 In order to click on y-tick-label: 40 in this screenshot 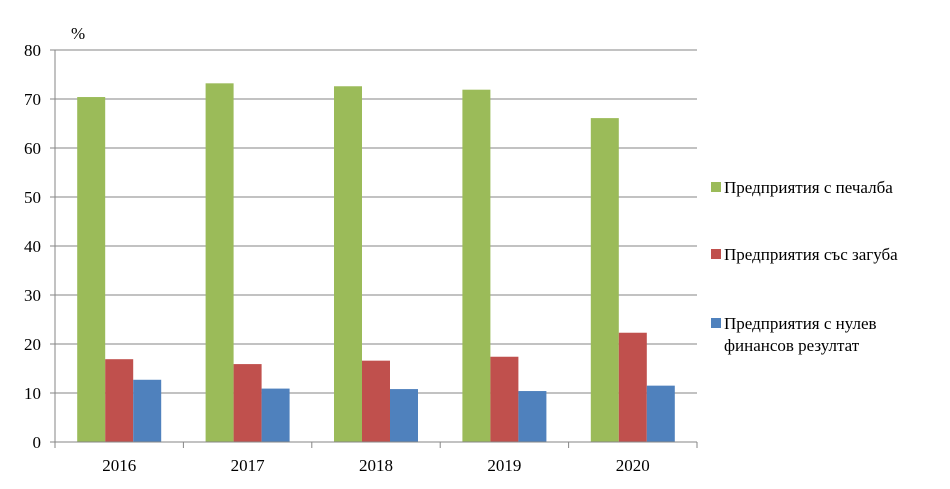, I will do `click(32, 246)`.